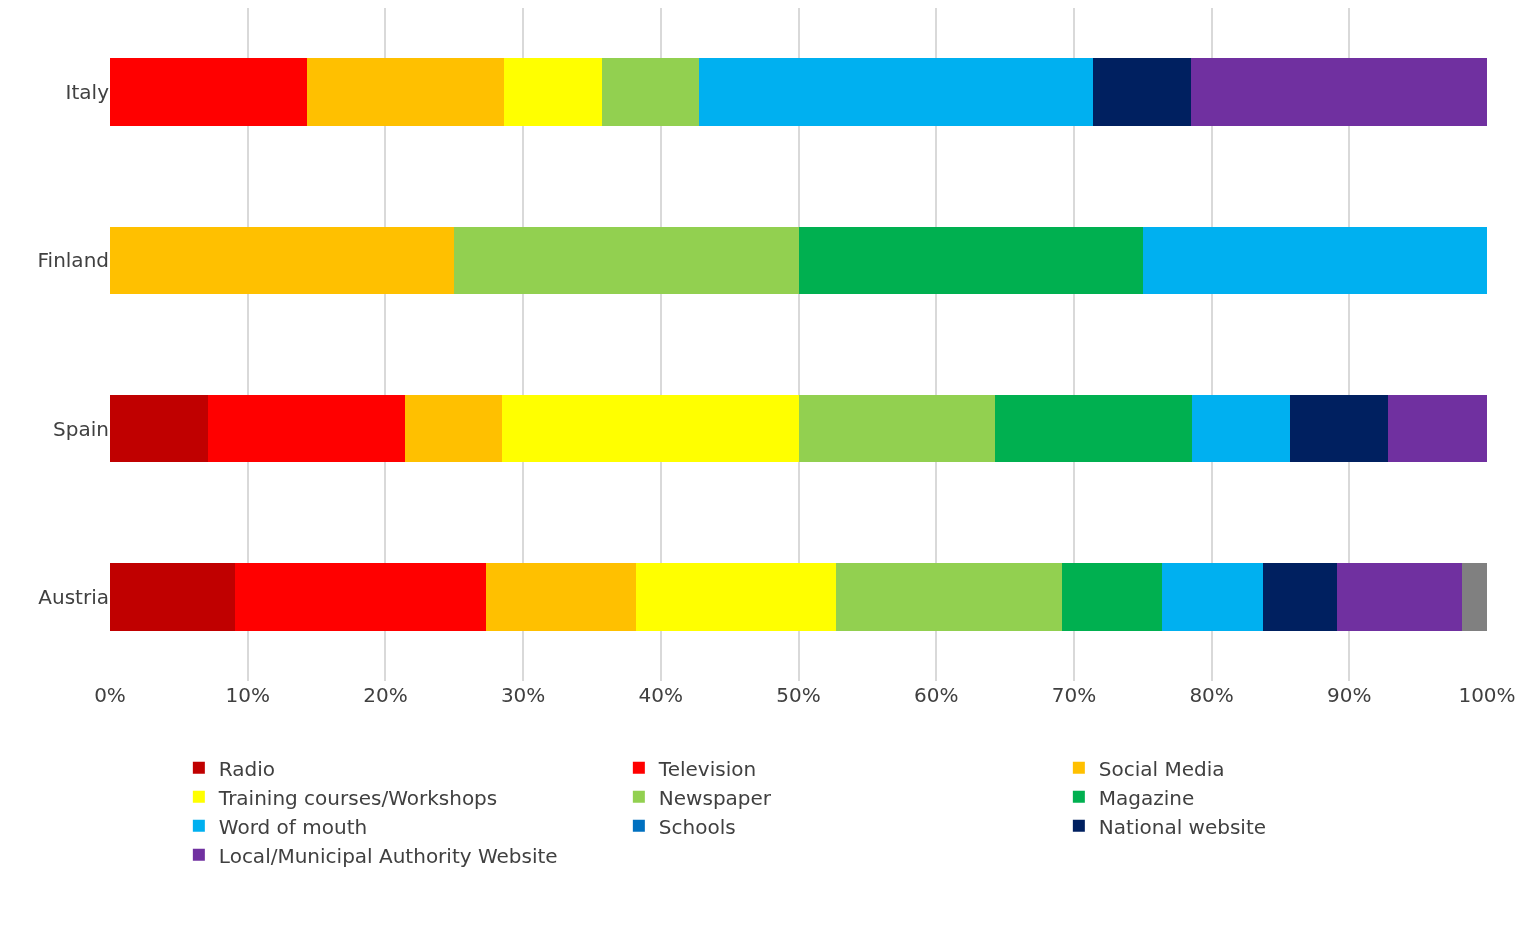 This screenshot has height=941, width=1524. I want to click on x-tick-label: 100%, so click(1487, 695).